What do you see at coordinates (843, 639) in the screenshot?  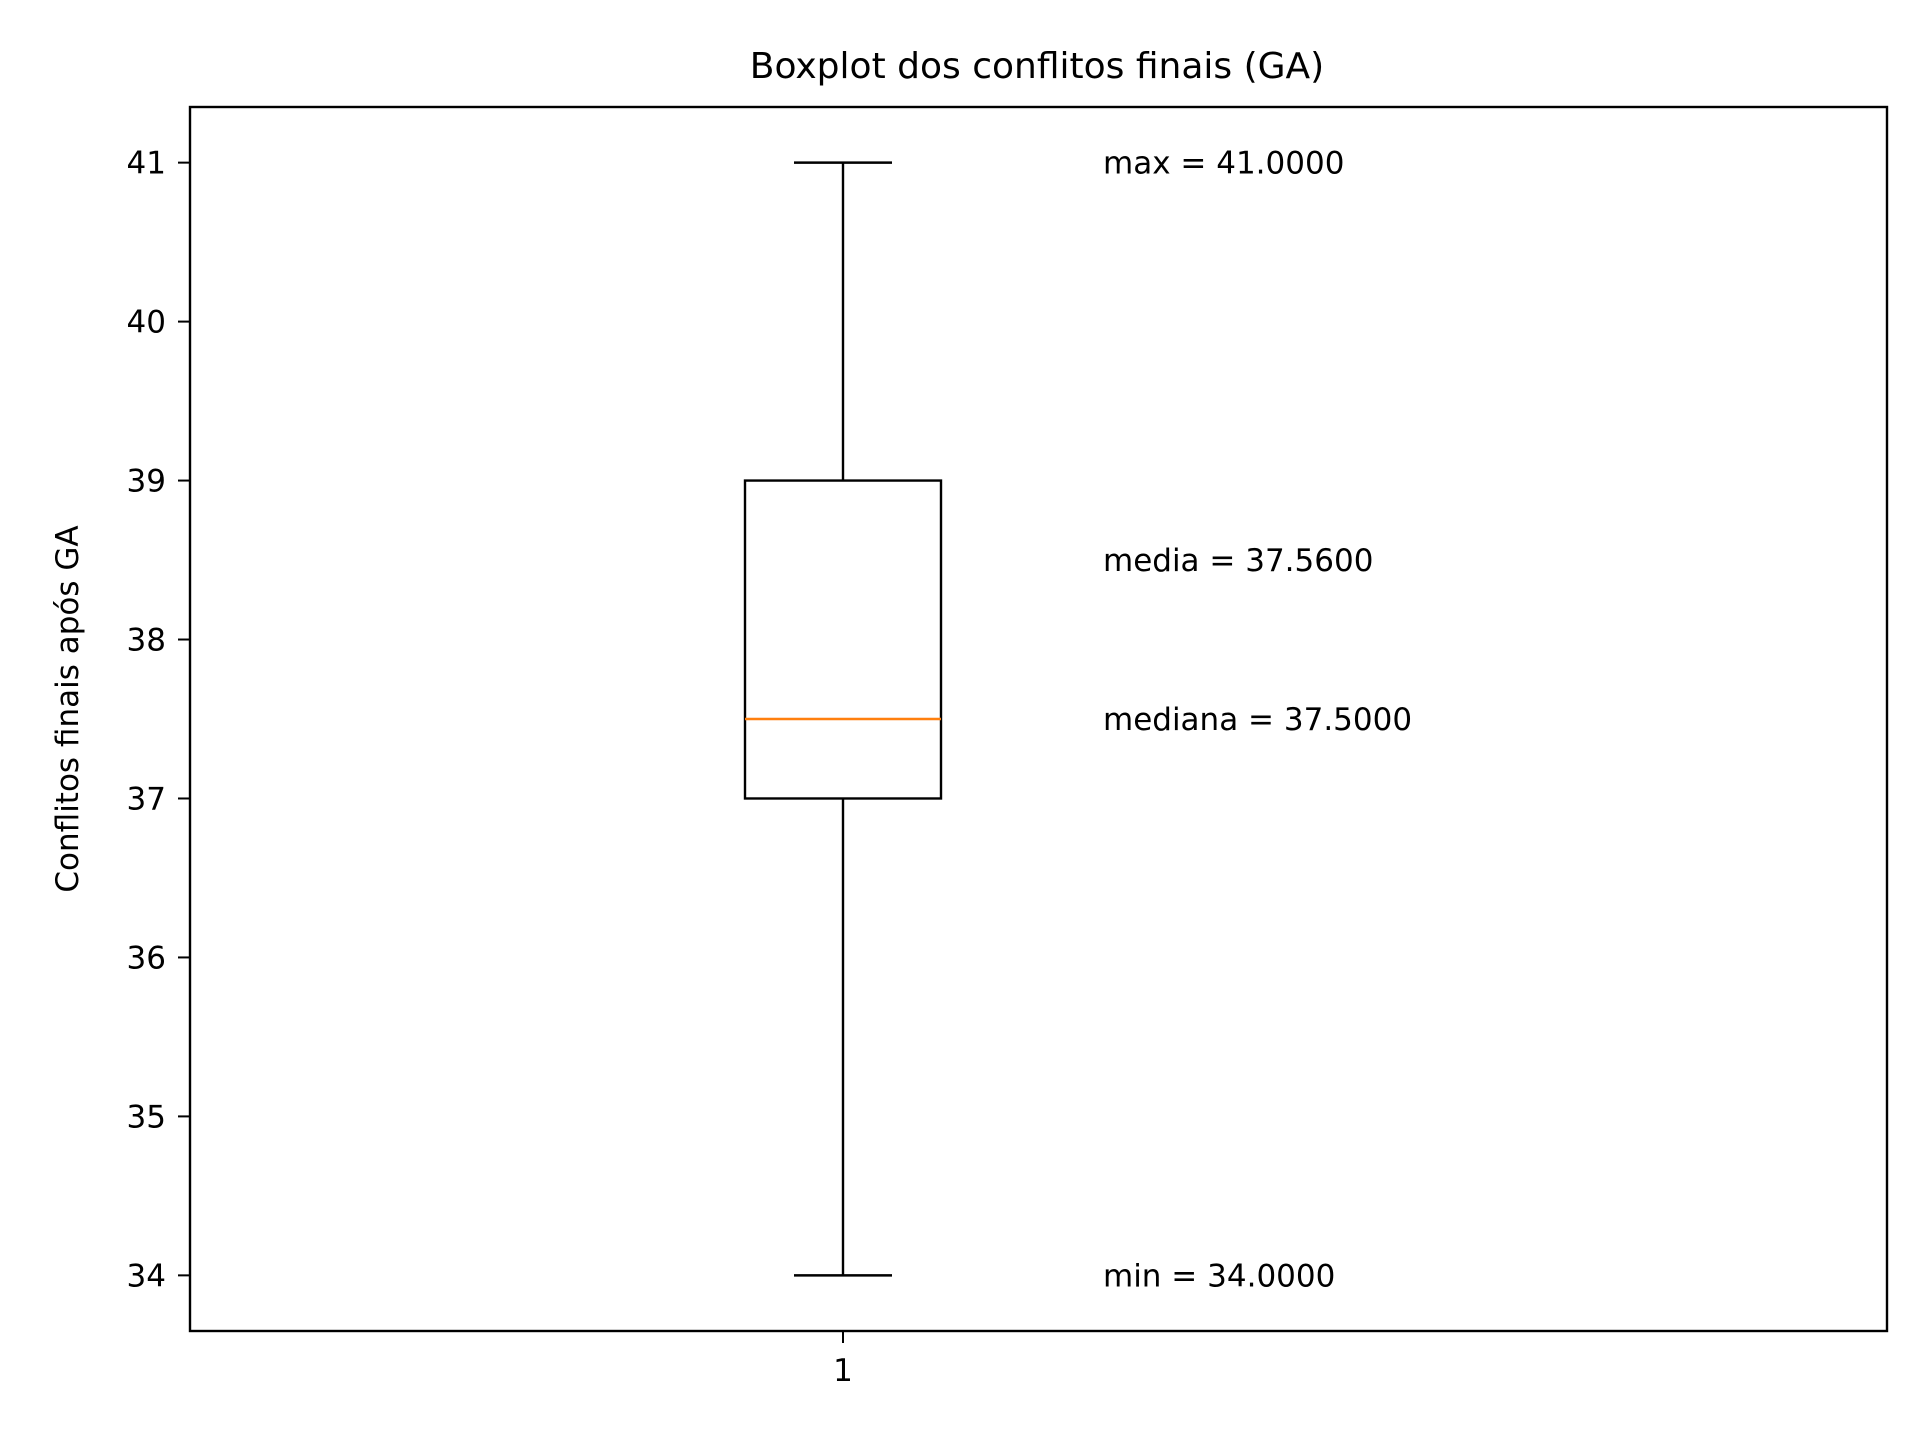 I see `iqr-box` at bounding box center [843, 639].